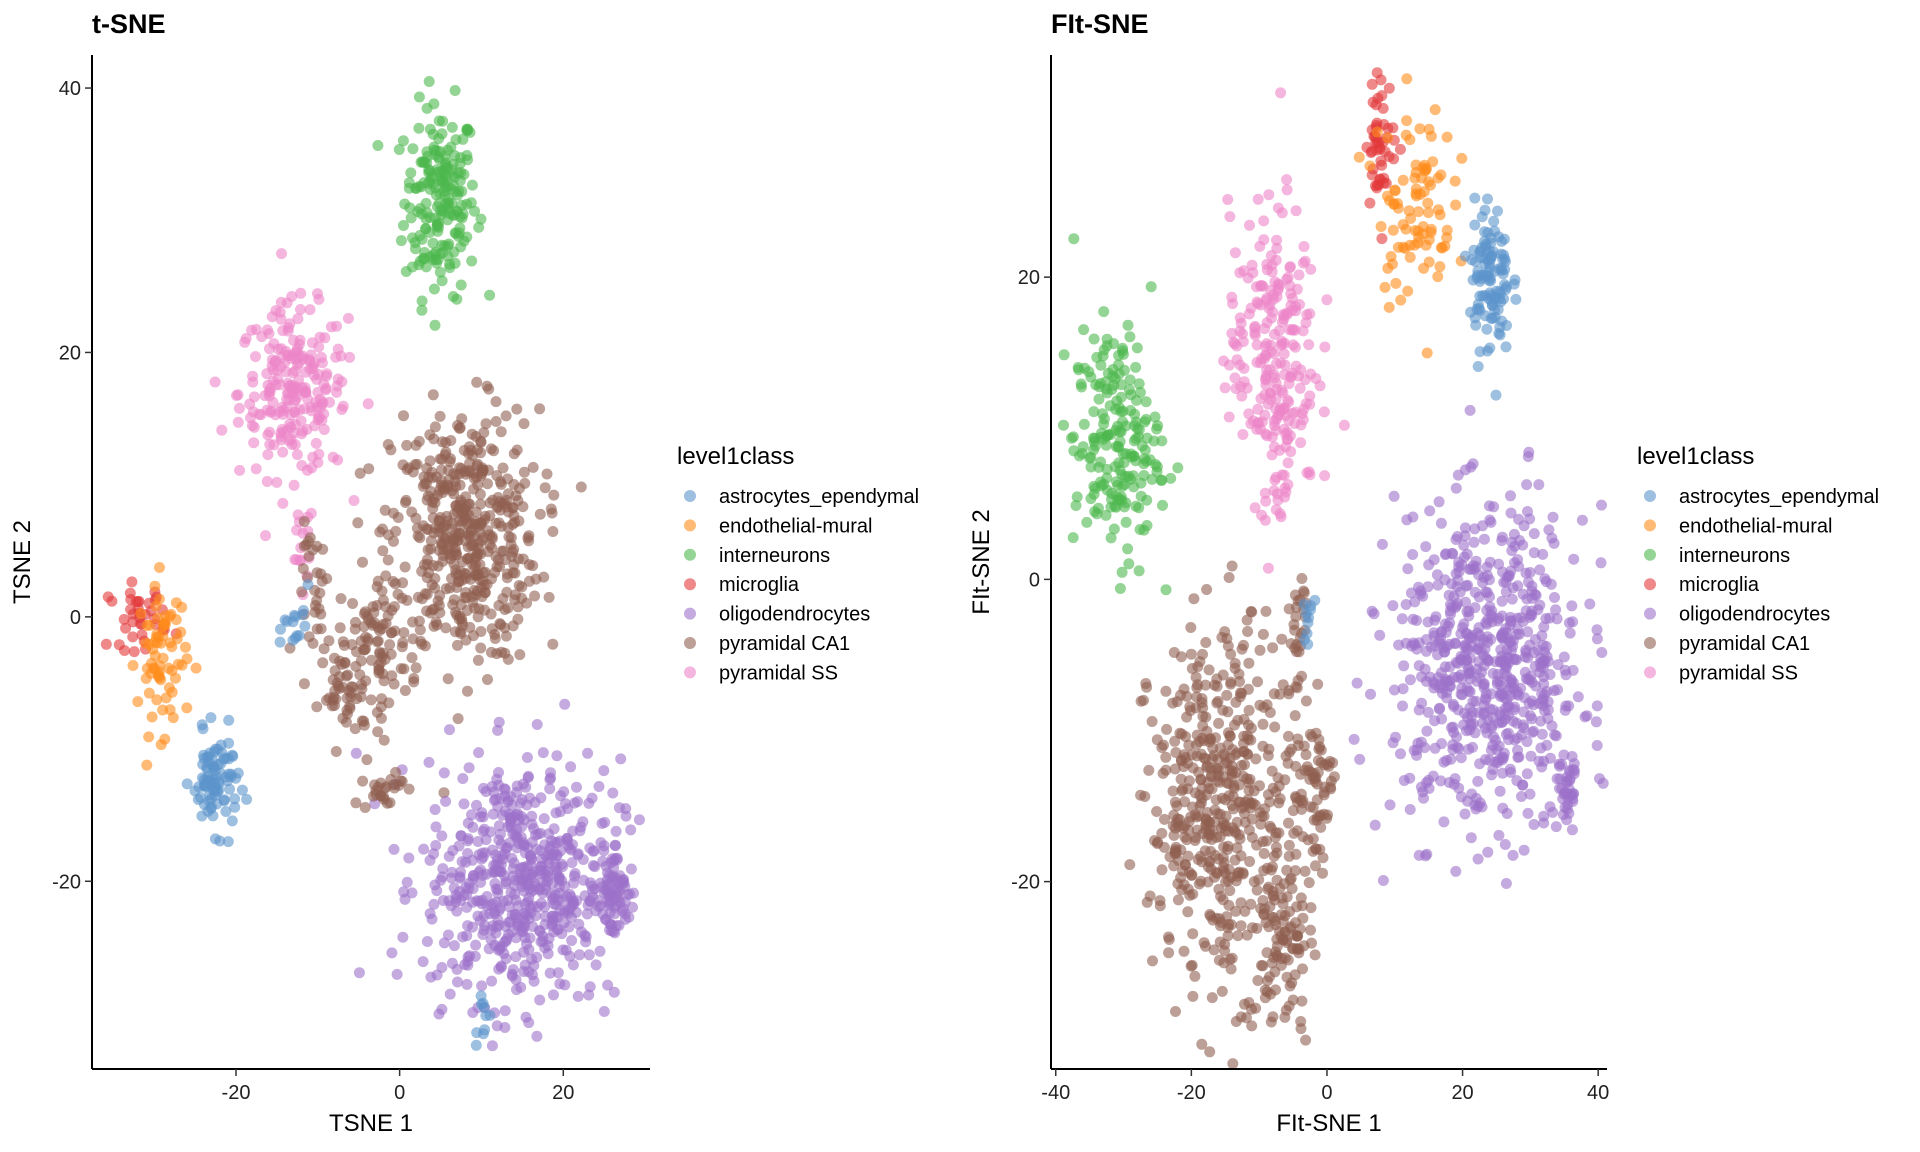 This screenshot has width=1920, height=1152. I want to click on point-microglia, so click(1377, 150).